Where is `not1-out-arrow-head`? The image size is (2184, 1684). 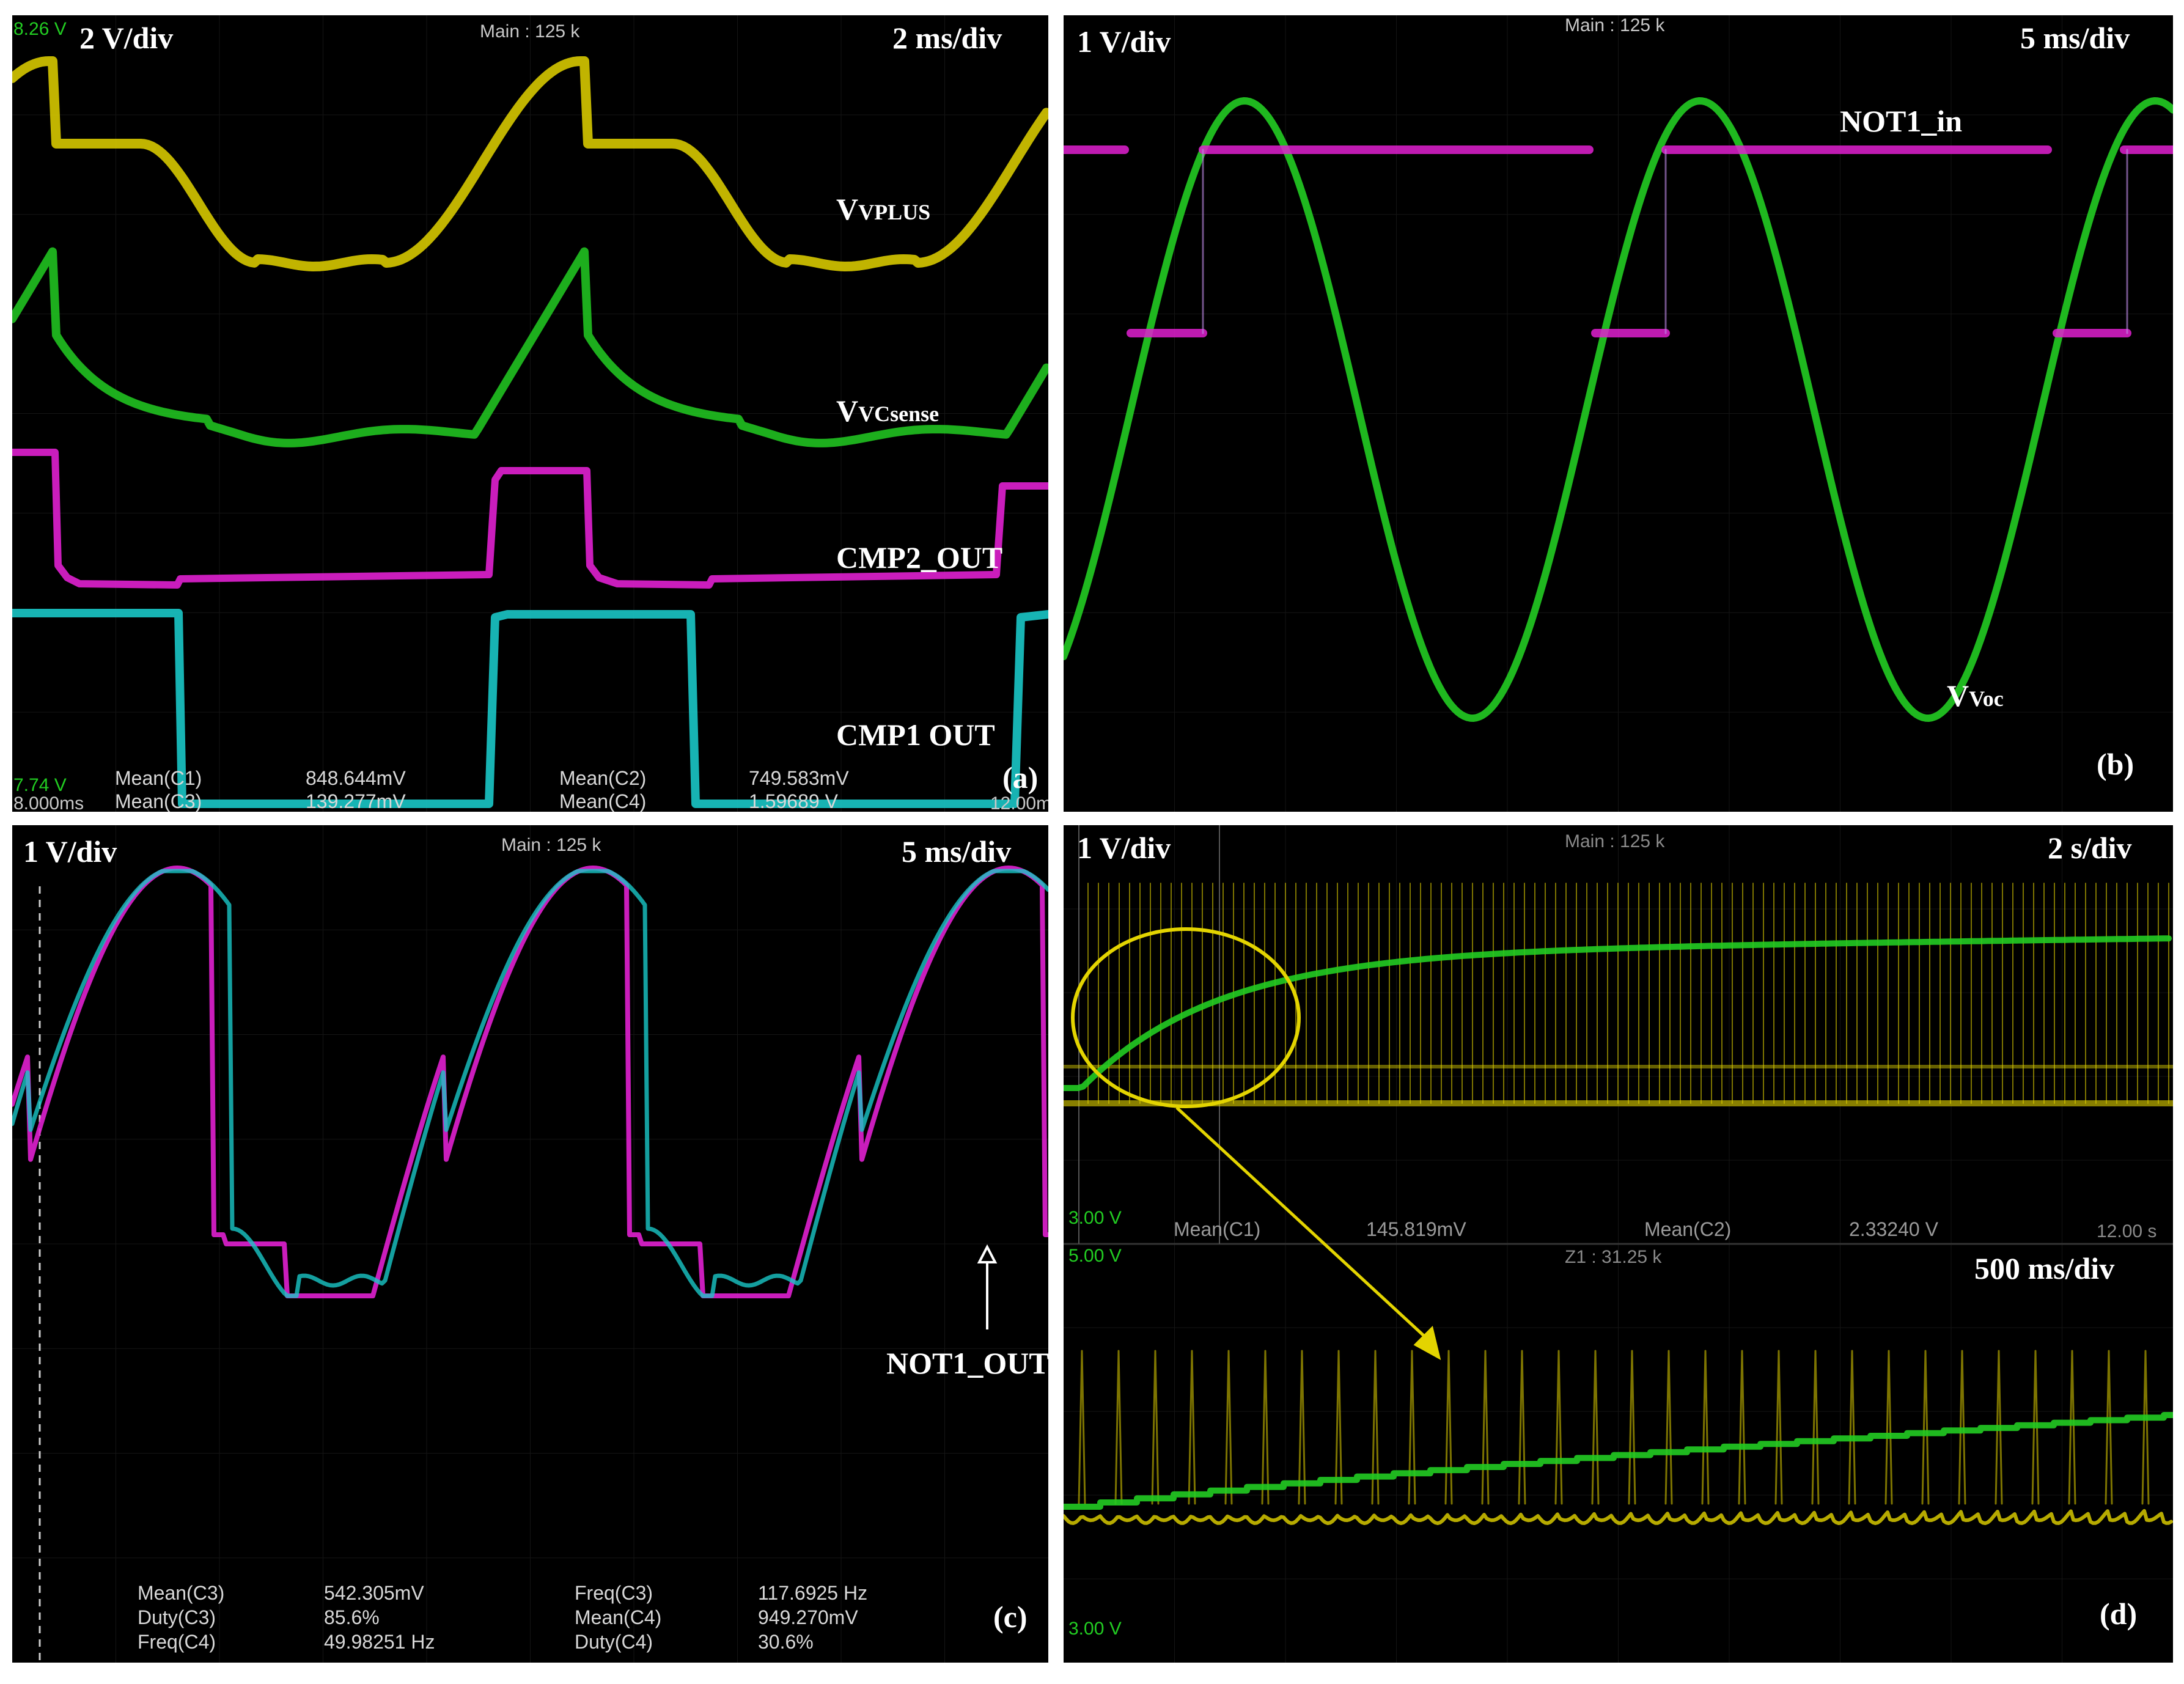
not1-out-arrow-head is located at coordinates (987, 1253).